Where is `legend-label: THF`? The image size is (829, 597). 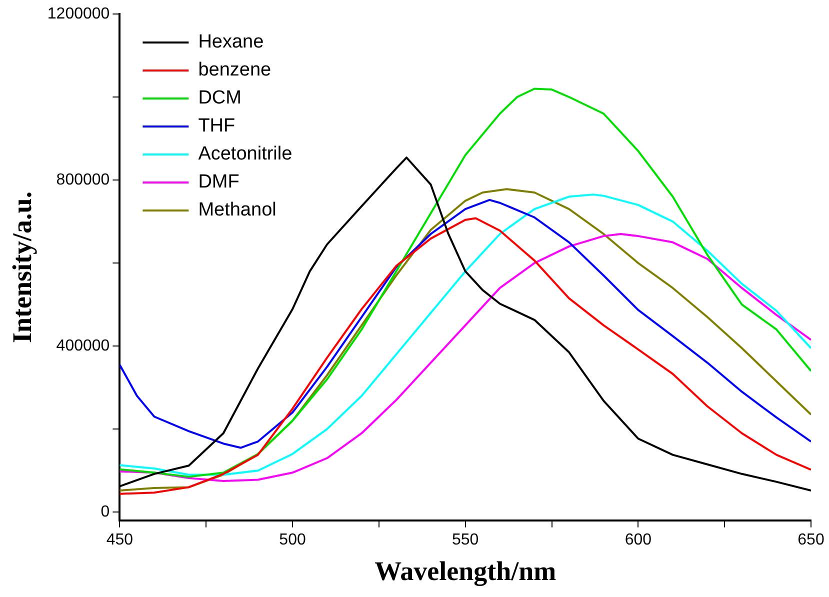 legend-label: THF is located at coordinates (217, 126).